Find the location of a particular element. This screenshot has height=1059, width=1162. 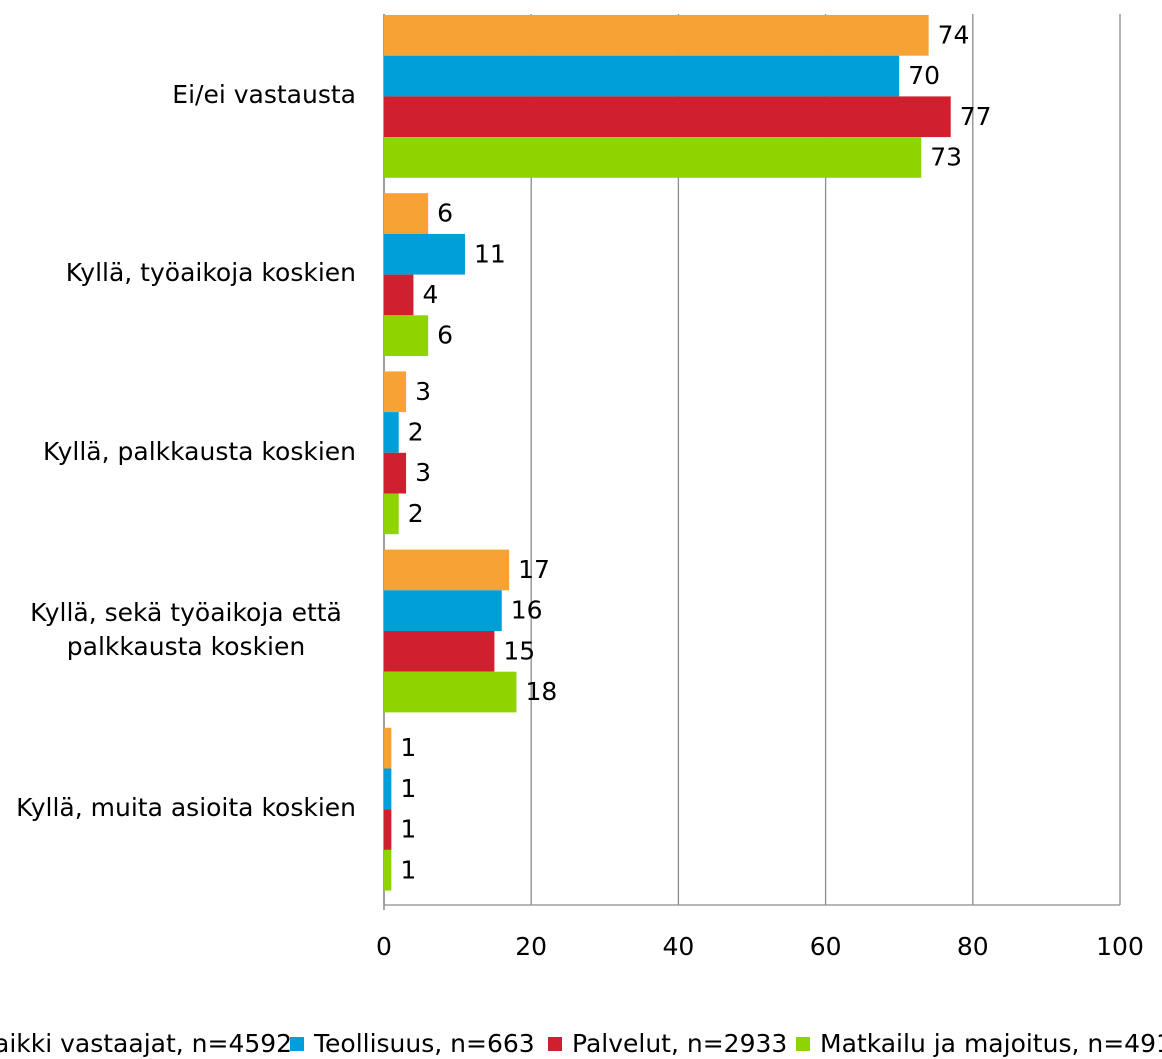

category-text: Kyllä, muita asioita koskien is located at coordinates (186, 807).